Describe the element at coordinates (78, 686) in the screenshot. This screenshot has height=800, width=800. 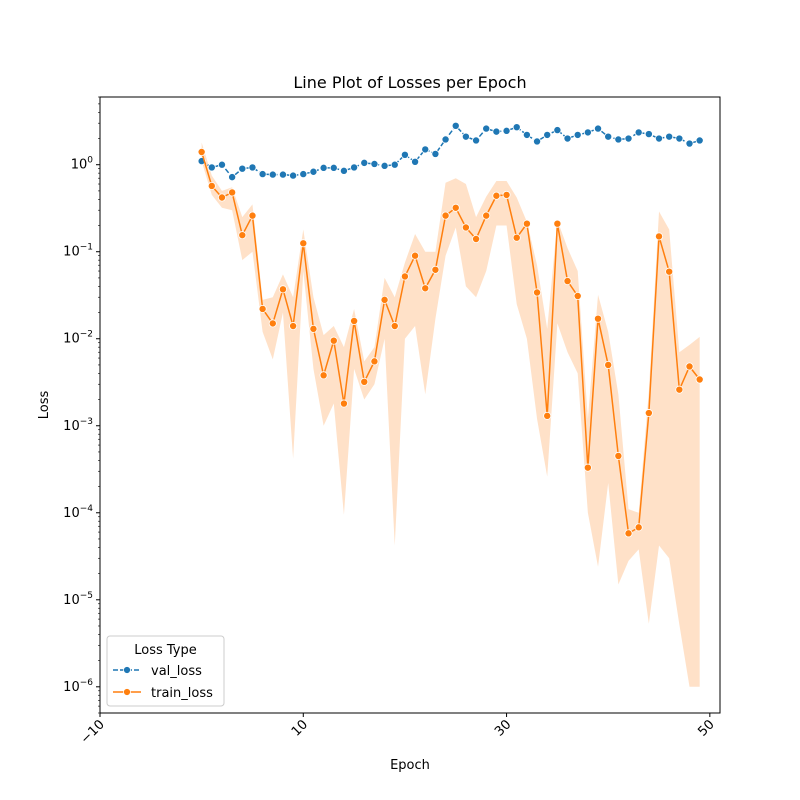
I see `y-tick-label: 10⁻⁶` at that location.